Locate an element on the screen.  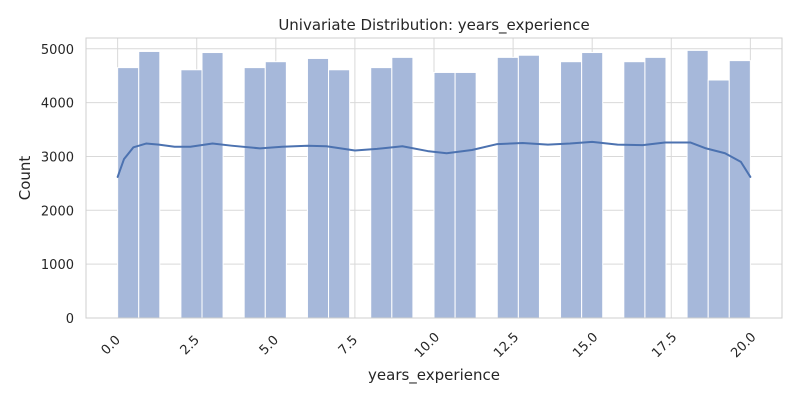
y-tick-label: 4000 is located at coordinates (57, 104).